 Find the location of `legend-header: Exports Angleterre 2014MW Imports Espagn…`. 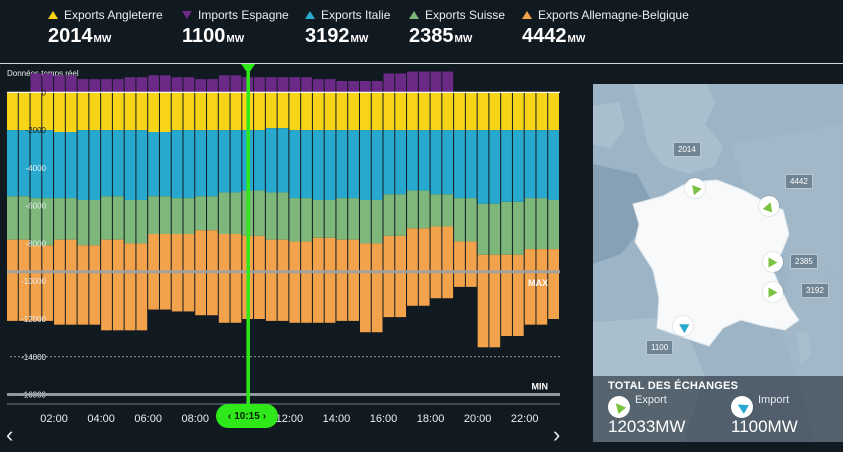

legend-header: Exports Angleterre 2014MW Imports Espagn… is located at coordinates (421, 31).